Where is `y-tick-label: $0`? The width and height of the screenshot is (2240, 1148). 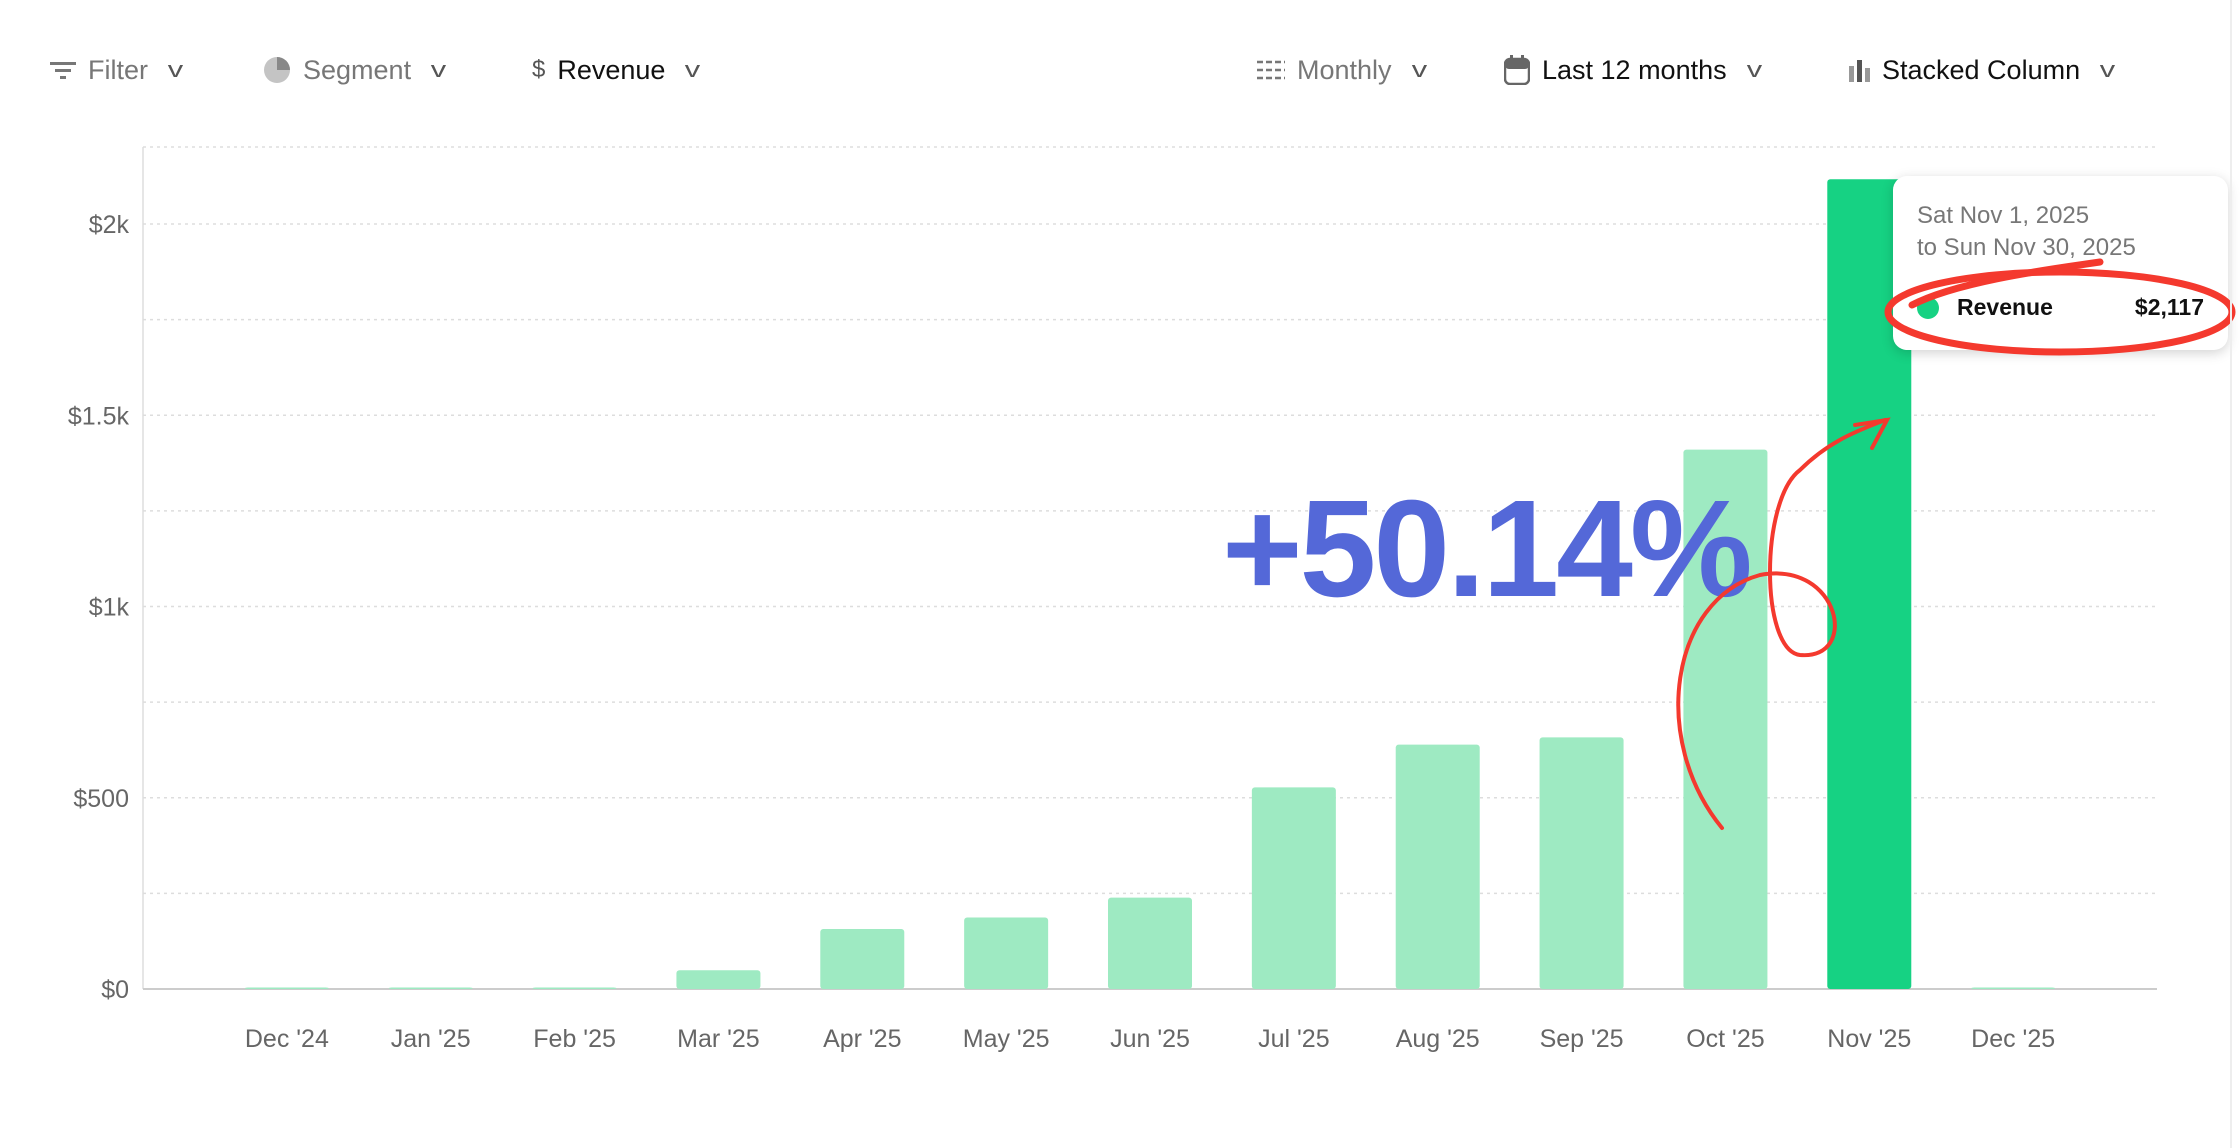
y-tick-label: $0 is located at coordinates (115, 990).